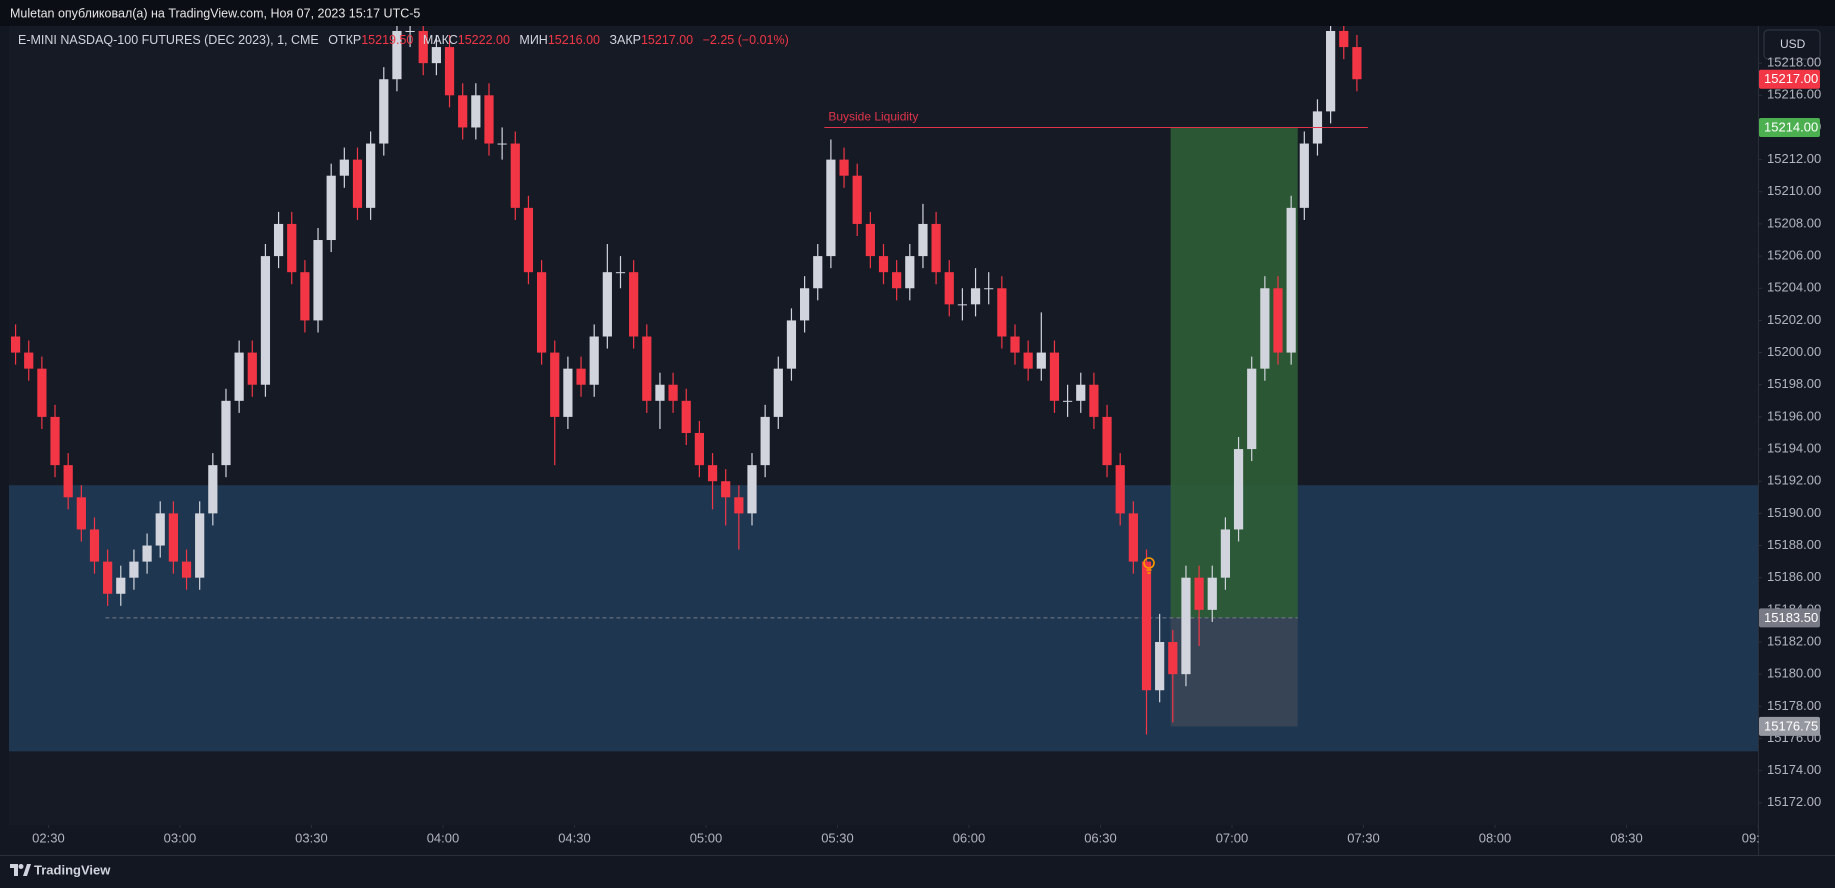 The height and width of the screenshot is (888, 1835). Describe the element at coordinates (1794, 705) in the screenshot. I see `y-tick-label: 15178.00` at that location.